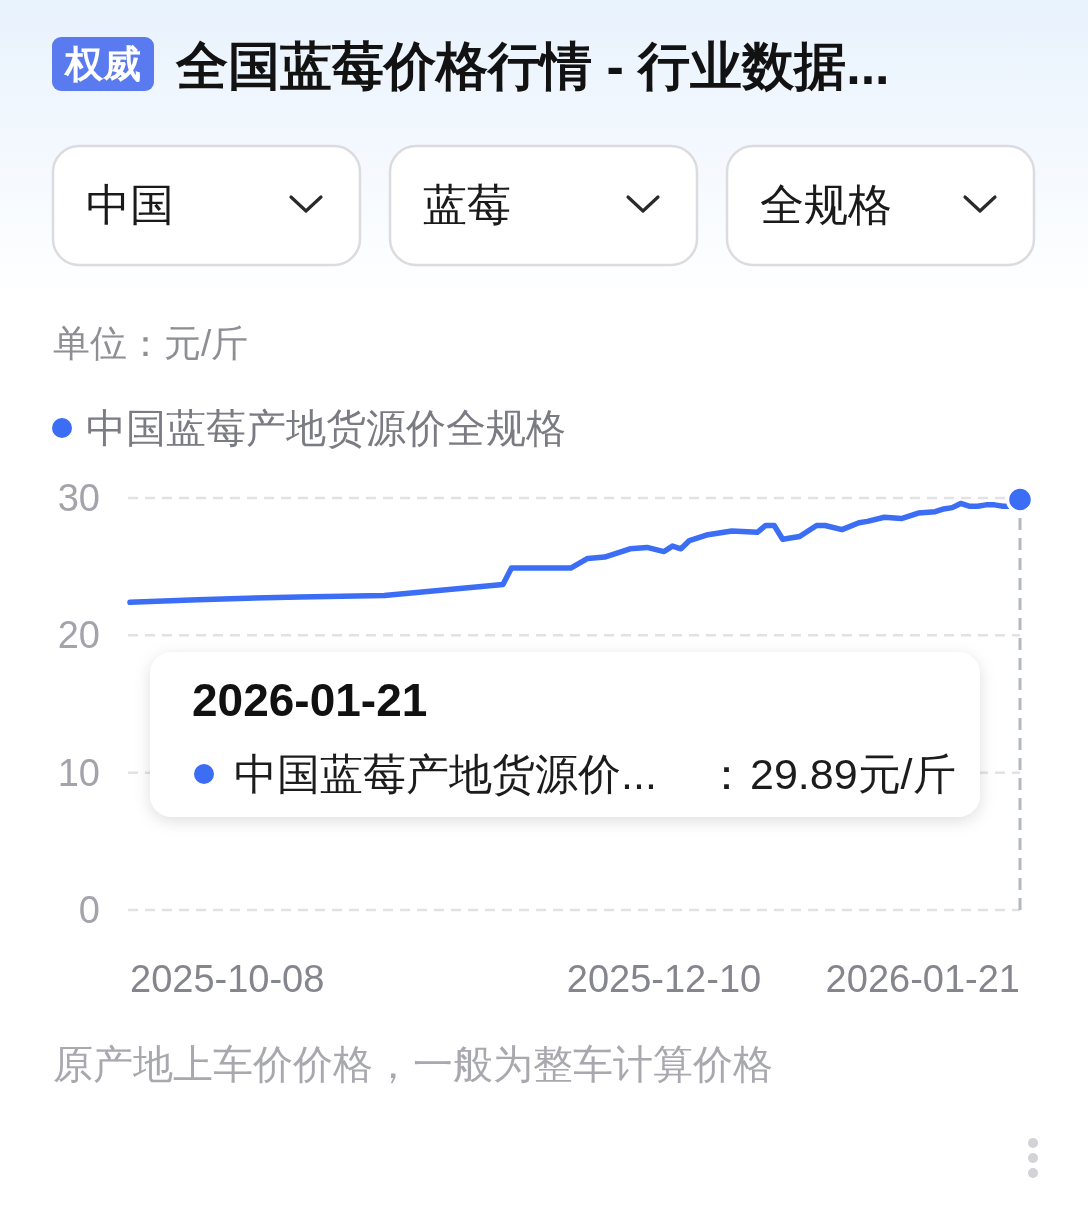 The width and height of the screenshot is (1088, 1219). Describe the element at coordinates (413, 1064) in the screenshot. I see `text: 原产地上车价价格，一般为整车计算价格` at that location.